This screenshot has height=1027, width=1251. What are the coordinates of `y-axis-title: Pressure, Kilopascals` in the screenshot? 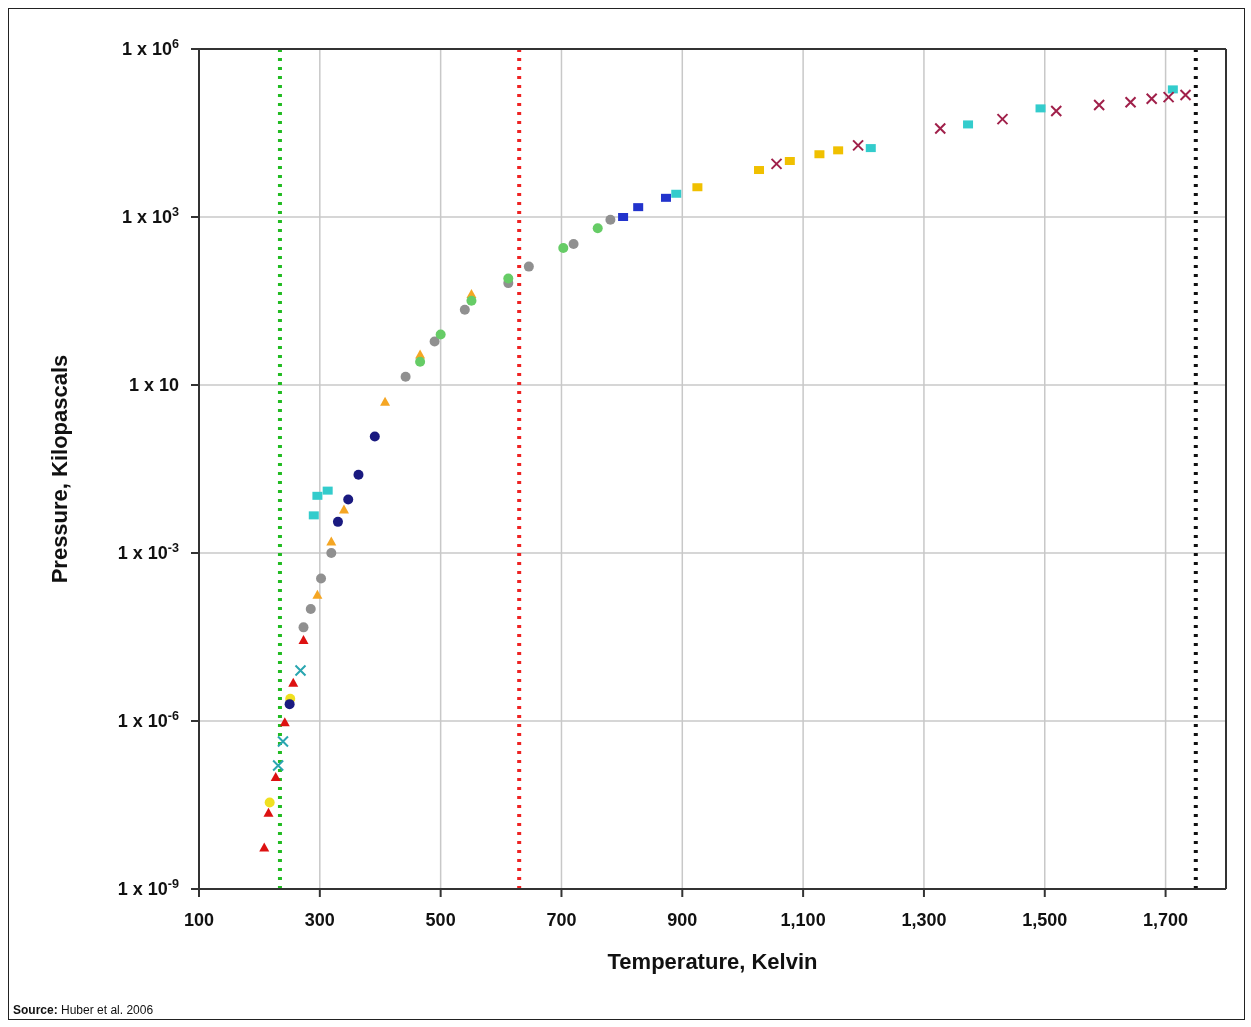 It's located at (59, 469).